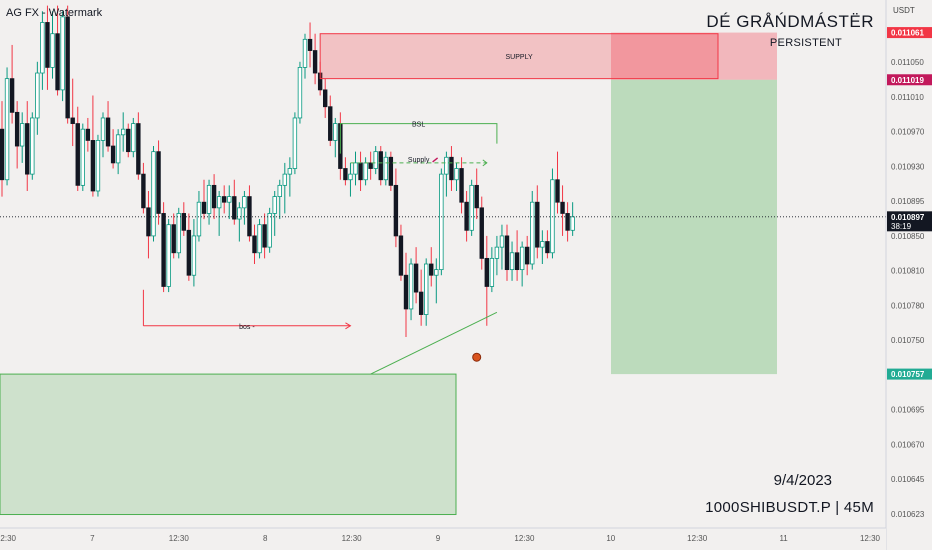 Image resolution: width=932 pixels, height=550 pixels. I want to click on watermark-title: AG FX - Watermark, so click(54, 13).